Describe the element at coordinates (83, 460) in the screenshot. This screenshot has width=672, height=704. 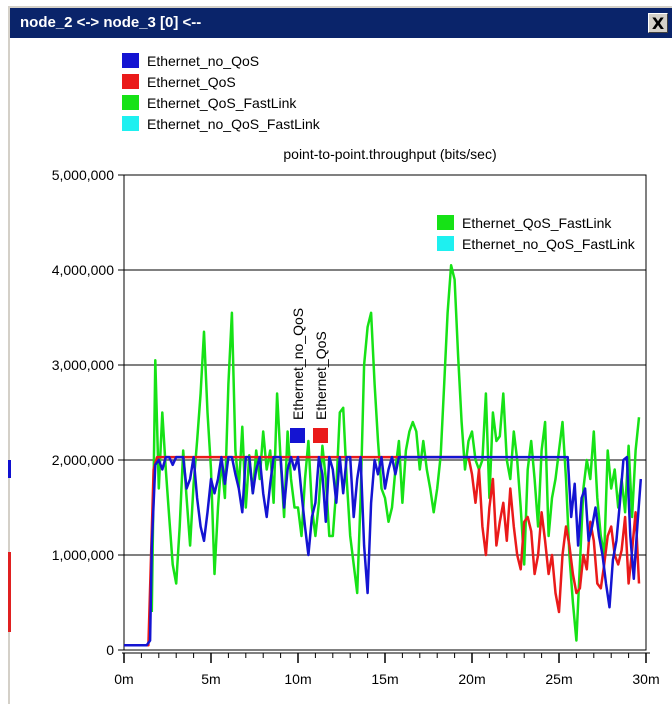
I see `y-tick-label: 2,000,000` at that location.